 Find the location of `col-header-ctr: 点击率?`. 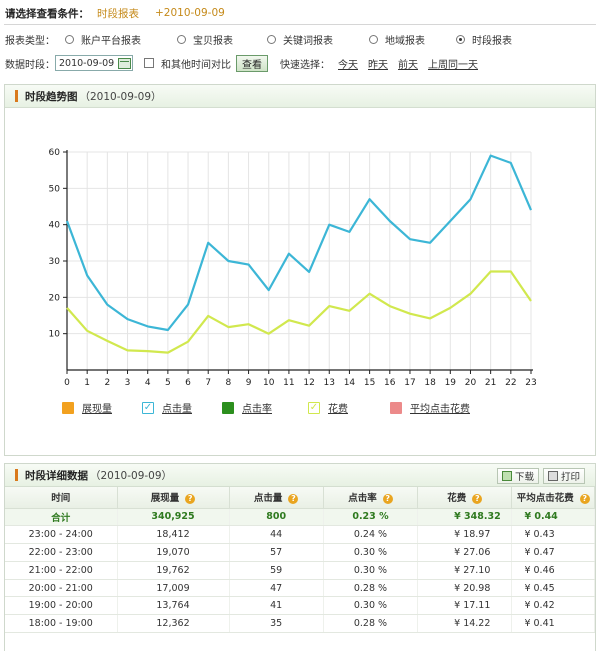

col-header-ctr: 点击率? is located at coordinates (371, 498).